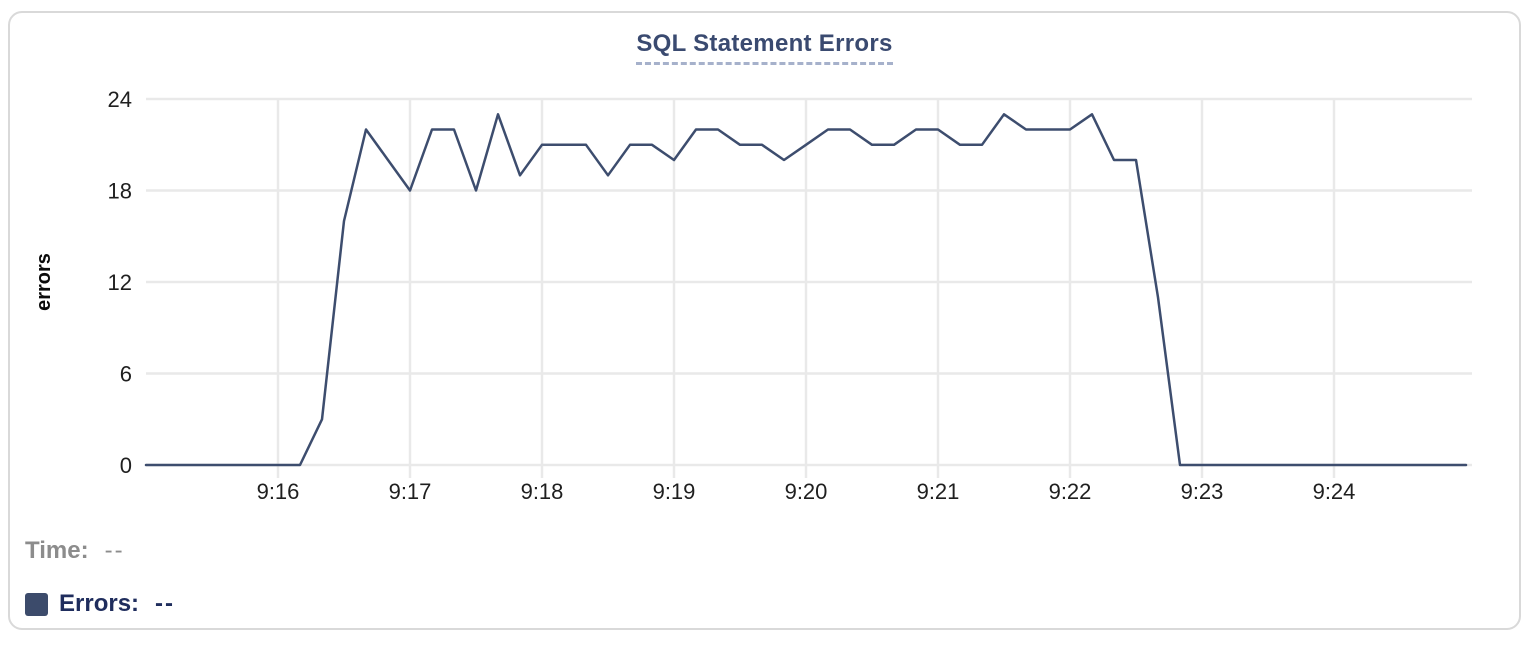 The width and height of the screenshot is (1528, 652). What do you see at coordinates (57, 550) in the screenshot?
I see `time-label: Time:` at bounding box center [57, 550].